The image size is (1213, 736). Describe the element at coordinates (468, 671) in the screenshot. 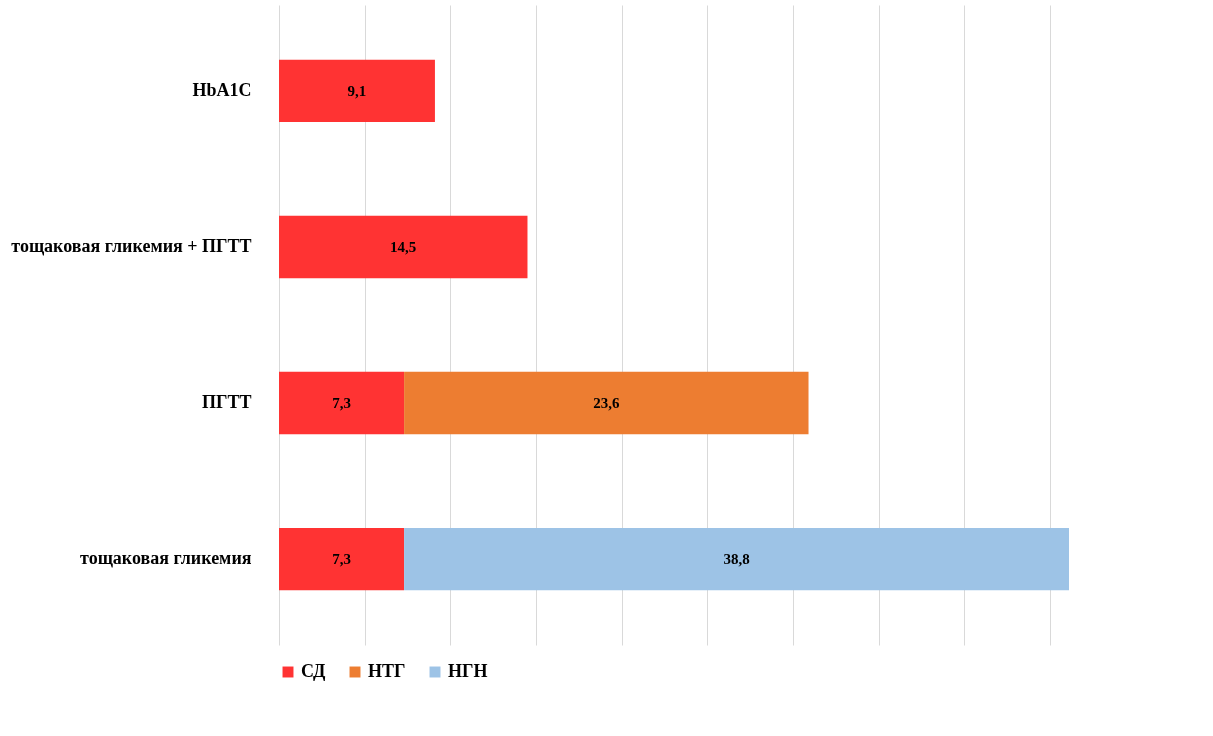

I see `legend-label: НГН` at that location.